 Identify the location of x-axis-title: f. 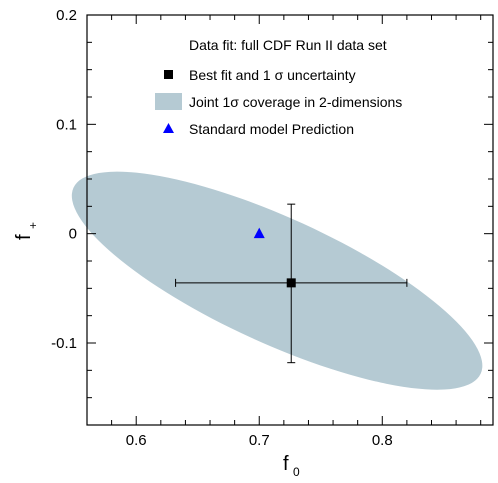
(286, 464).